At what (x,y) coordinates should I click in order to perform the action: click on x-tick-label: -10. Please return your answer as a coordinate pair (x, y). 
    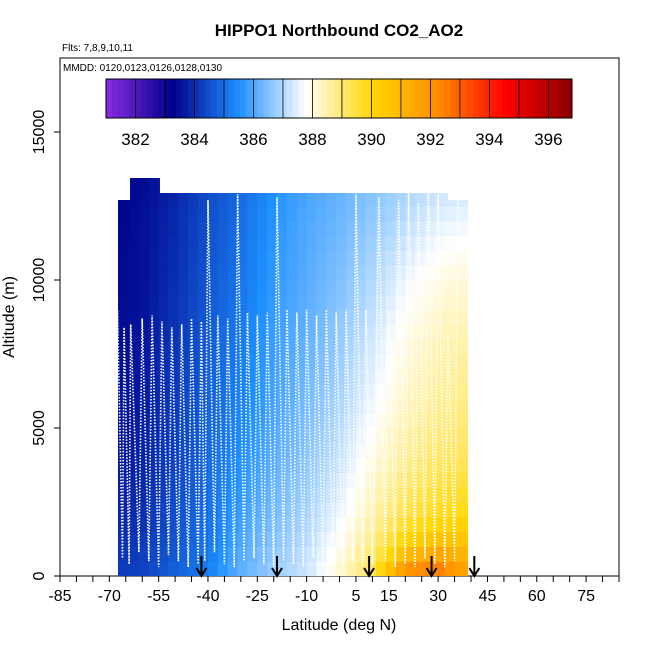
    Looking at the image, I should click on (306, 596).